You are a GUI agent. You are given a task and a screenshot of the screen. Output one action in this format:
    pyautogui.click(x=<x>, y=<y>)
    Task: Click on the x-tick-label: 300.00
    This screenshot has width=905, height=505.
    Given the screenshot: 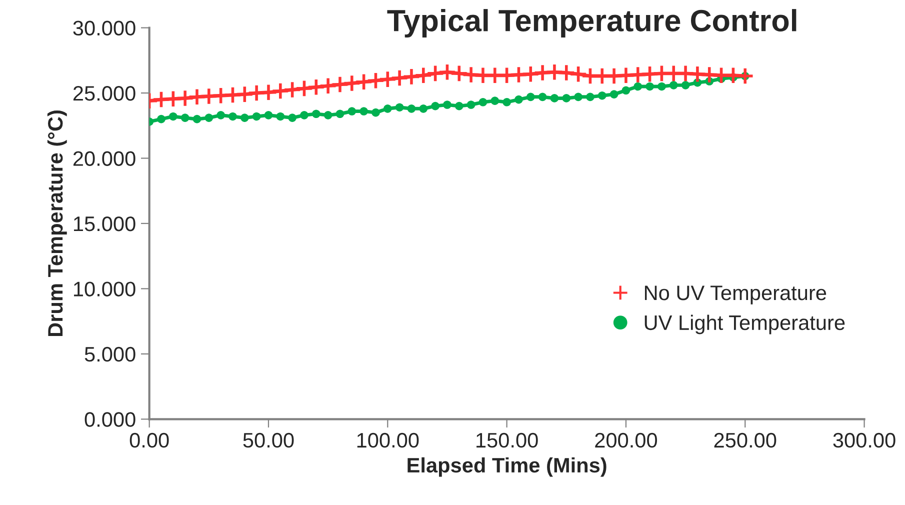 What is the action you would take?
    pyautogui.click(x=864, y=440)
    